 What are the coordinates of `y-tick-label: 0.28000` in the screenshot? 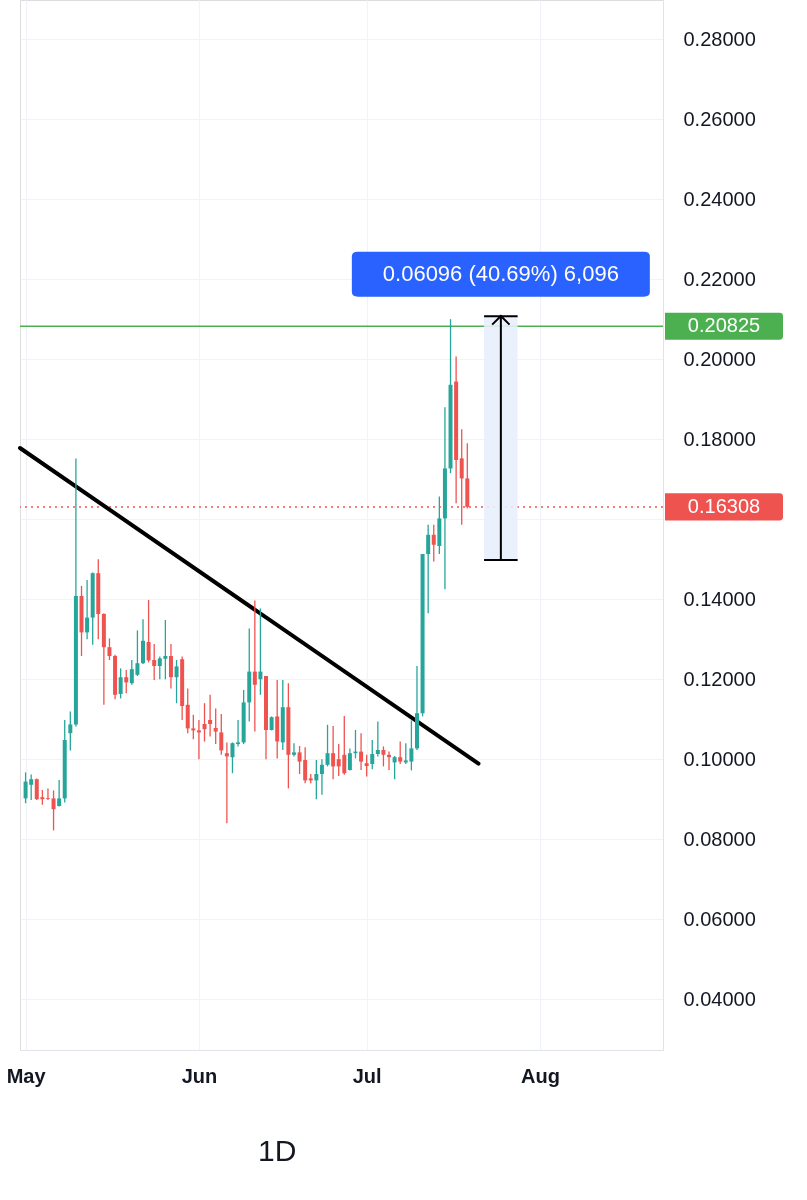 It's located at (719, 38).